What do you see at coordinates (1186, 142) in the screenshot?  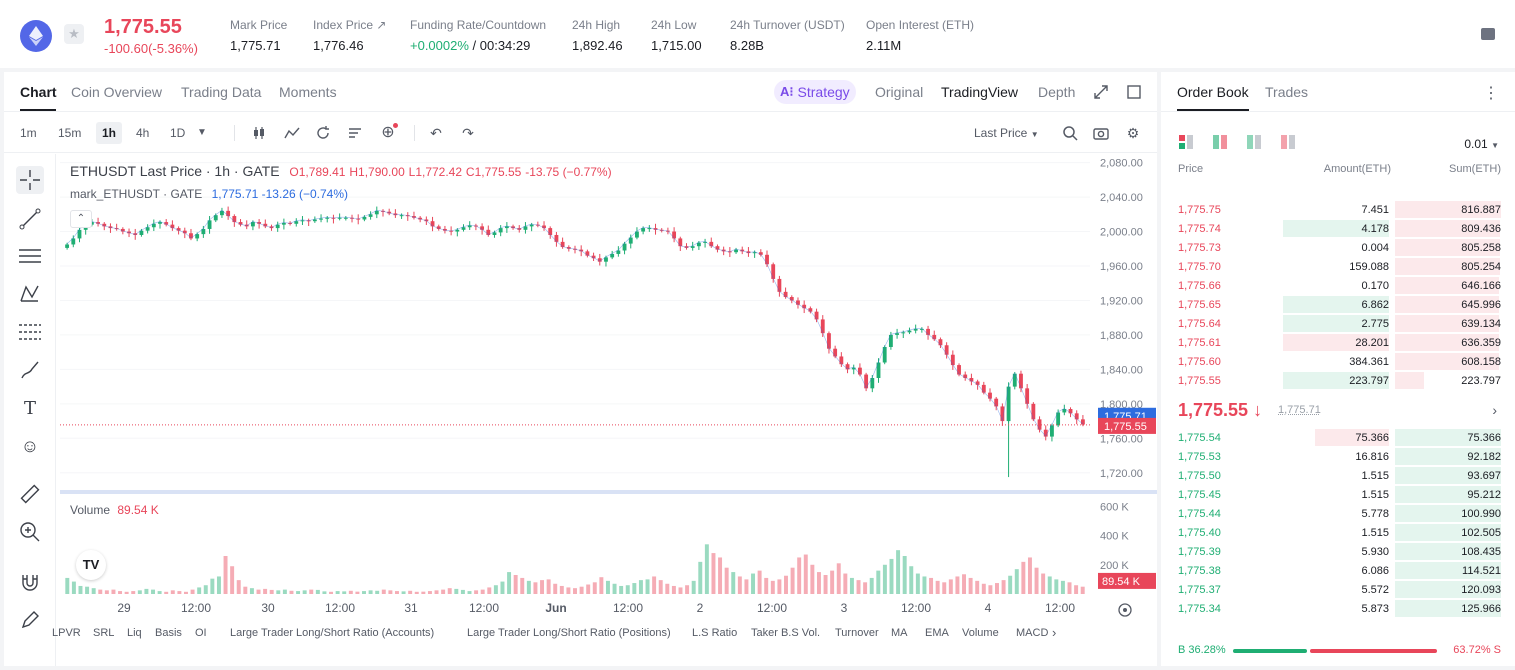 I see `layout-both-icon` at bounding box center [1186, 142].